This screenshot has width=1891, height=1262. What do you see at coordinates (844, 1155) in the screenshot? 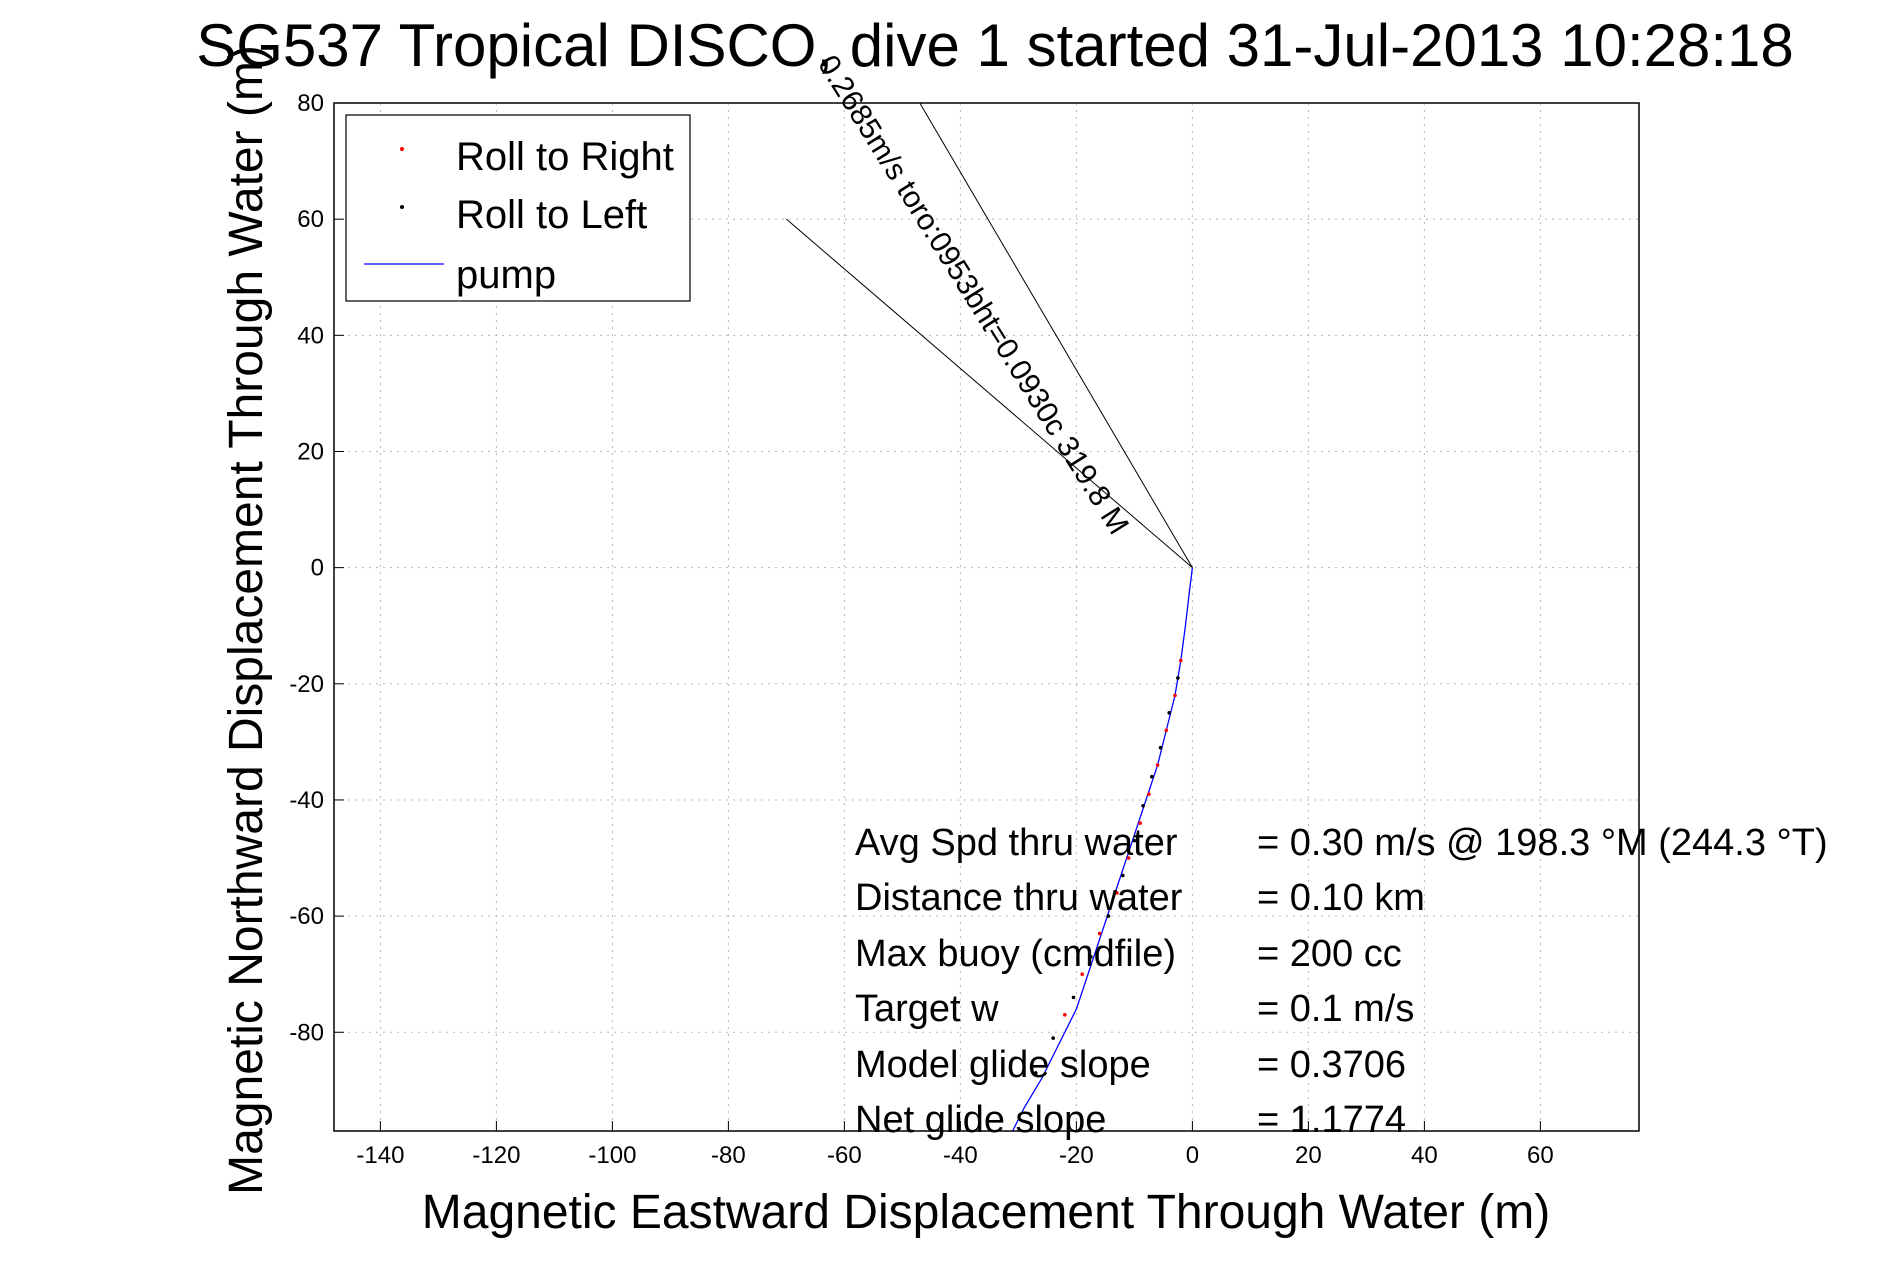
I see `x-tick-label: -60` at bounding box center [844, 1155].